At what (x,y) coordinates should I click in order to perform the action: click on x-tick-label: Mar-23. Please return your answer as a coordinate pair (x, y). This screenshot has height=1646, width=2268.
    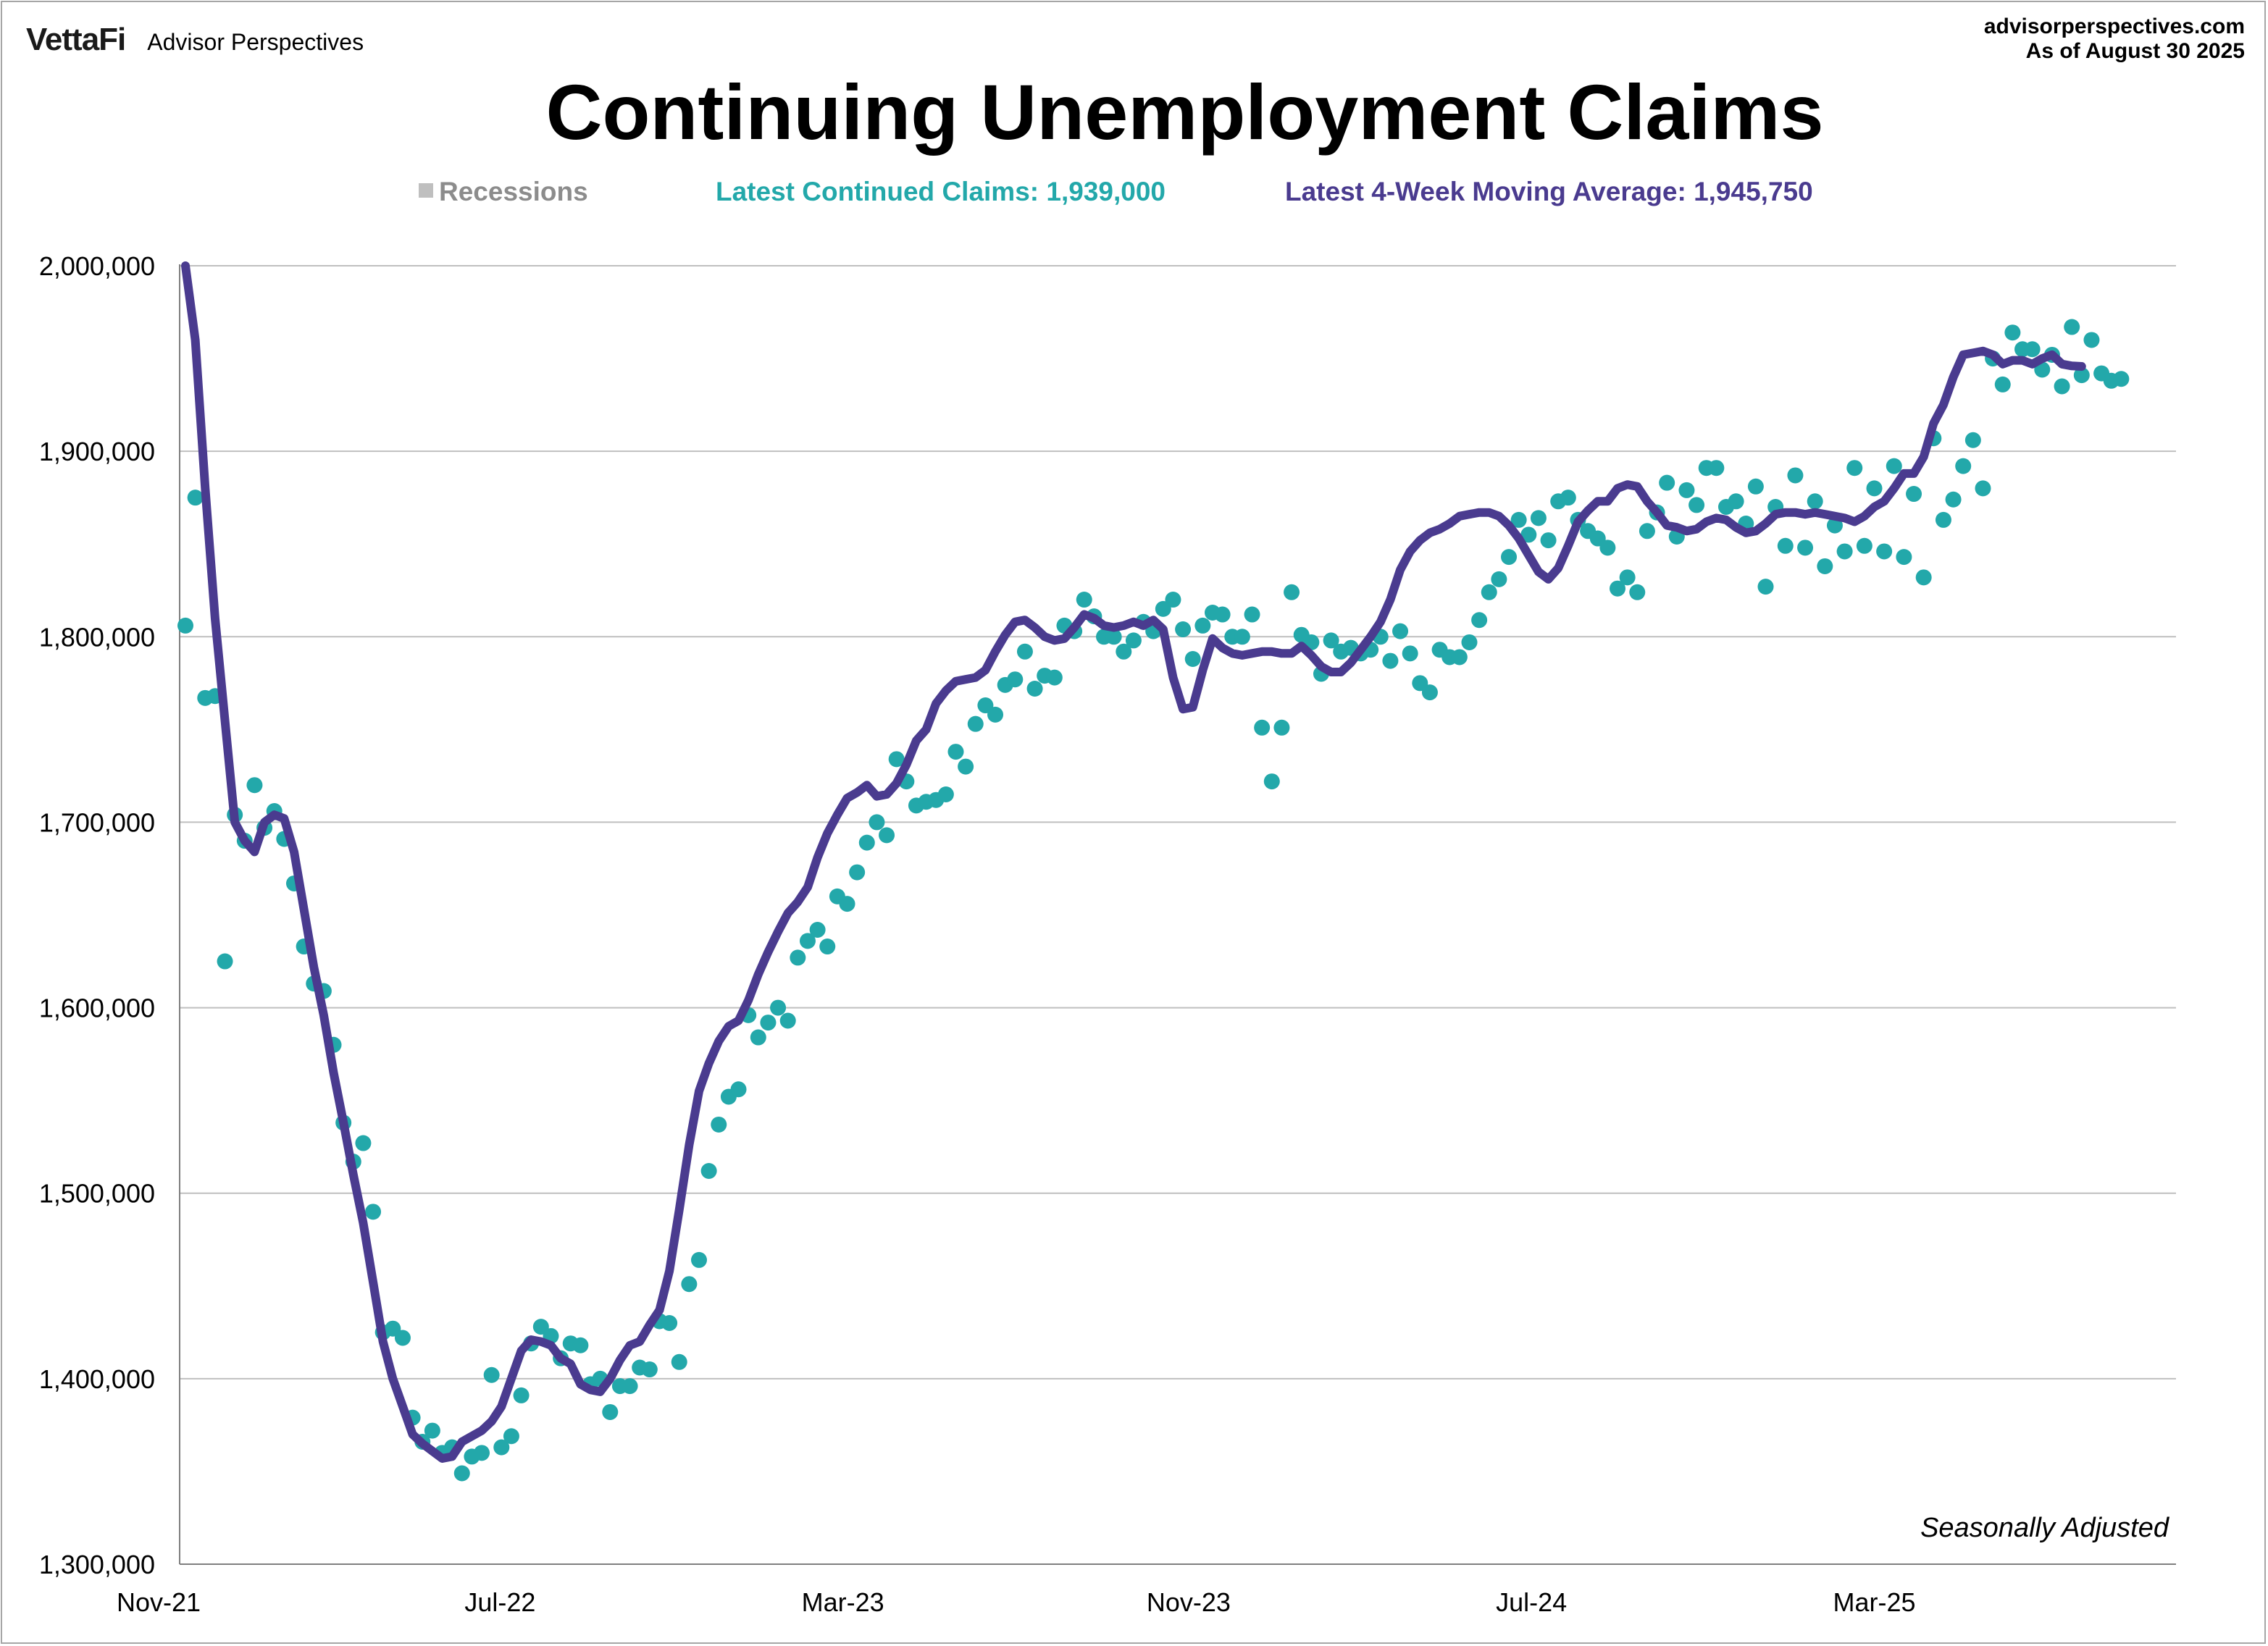
    Looking at the image, I should click on (843, 1602).